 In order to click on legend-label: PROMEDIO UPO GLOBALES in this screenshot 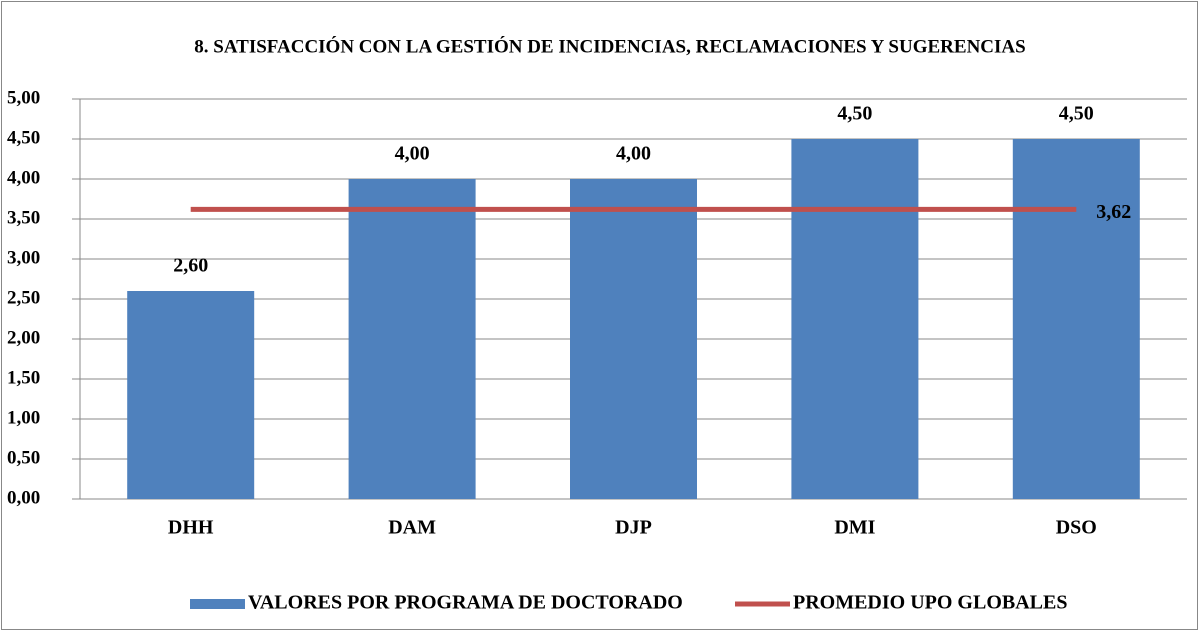, I will do `click(930, 603)`.